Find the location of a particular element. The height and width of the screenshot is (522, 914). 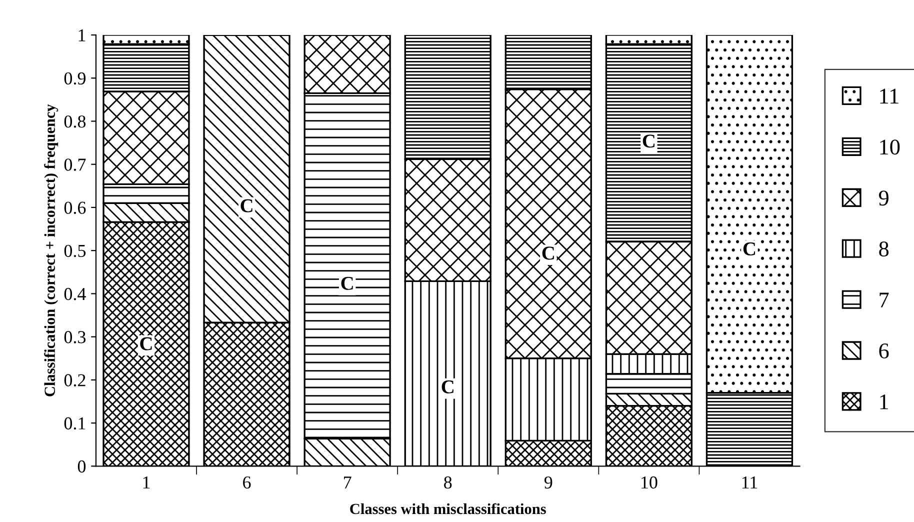

x-tick-label: 8 is located at coordinates (448, 482).